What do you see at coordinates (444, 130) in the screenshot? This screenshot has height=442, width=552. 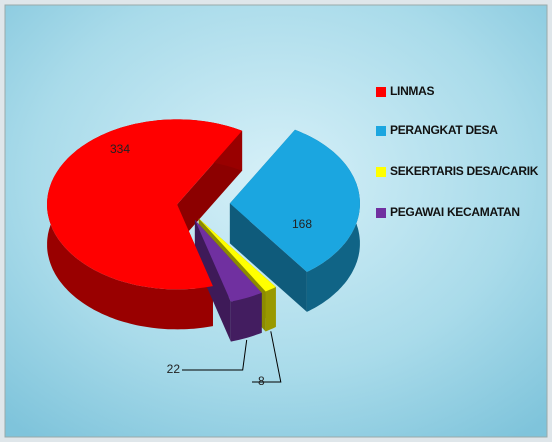 I see `legend-label: PERANGKAT DESA` at bounding box center [444, 130].